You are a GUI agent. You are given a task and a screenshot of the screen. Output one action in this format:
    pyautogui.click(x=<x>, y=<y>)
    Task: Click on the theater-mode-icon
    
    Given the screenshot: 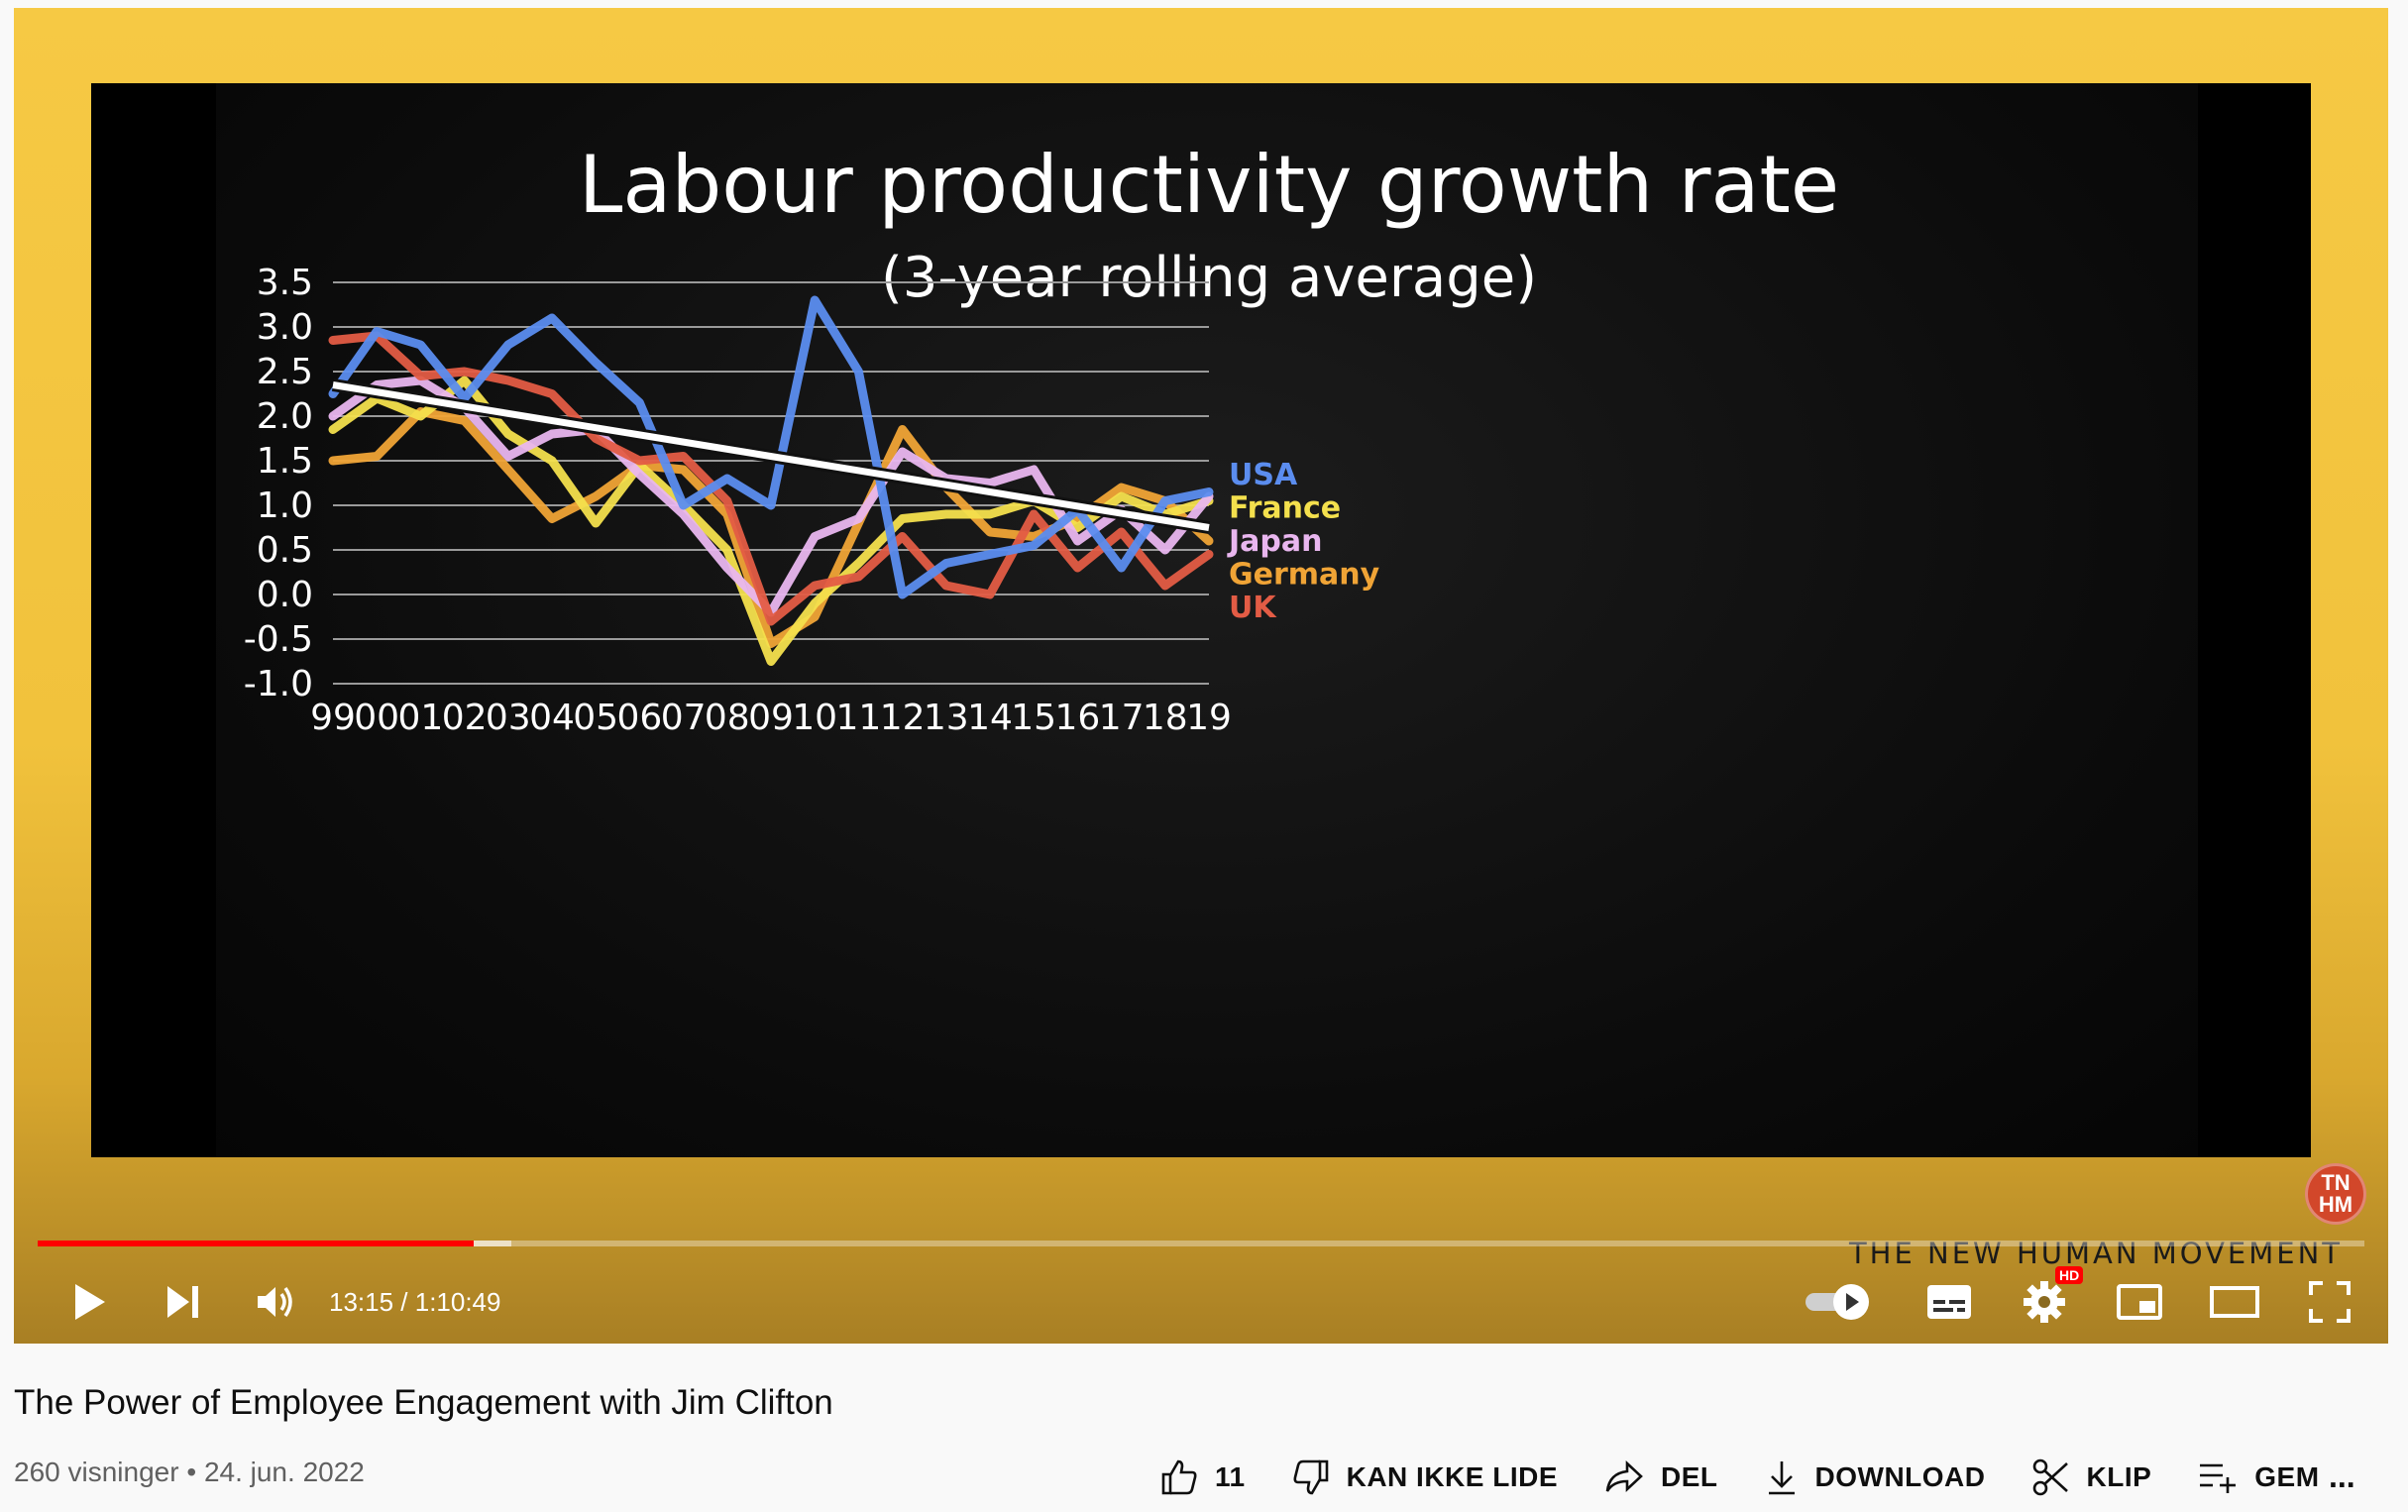 What is the action you would take?
    pyautogui.click(x=2234, y=1302)
    